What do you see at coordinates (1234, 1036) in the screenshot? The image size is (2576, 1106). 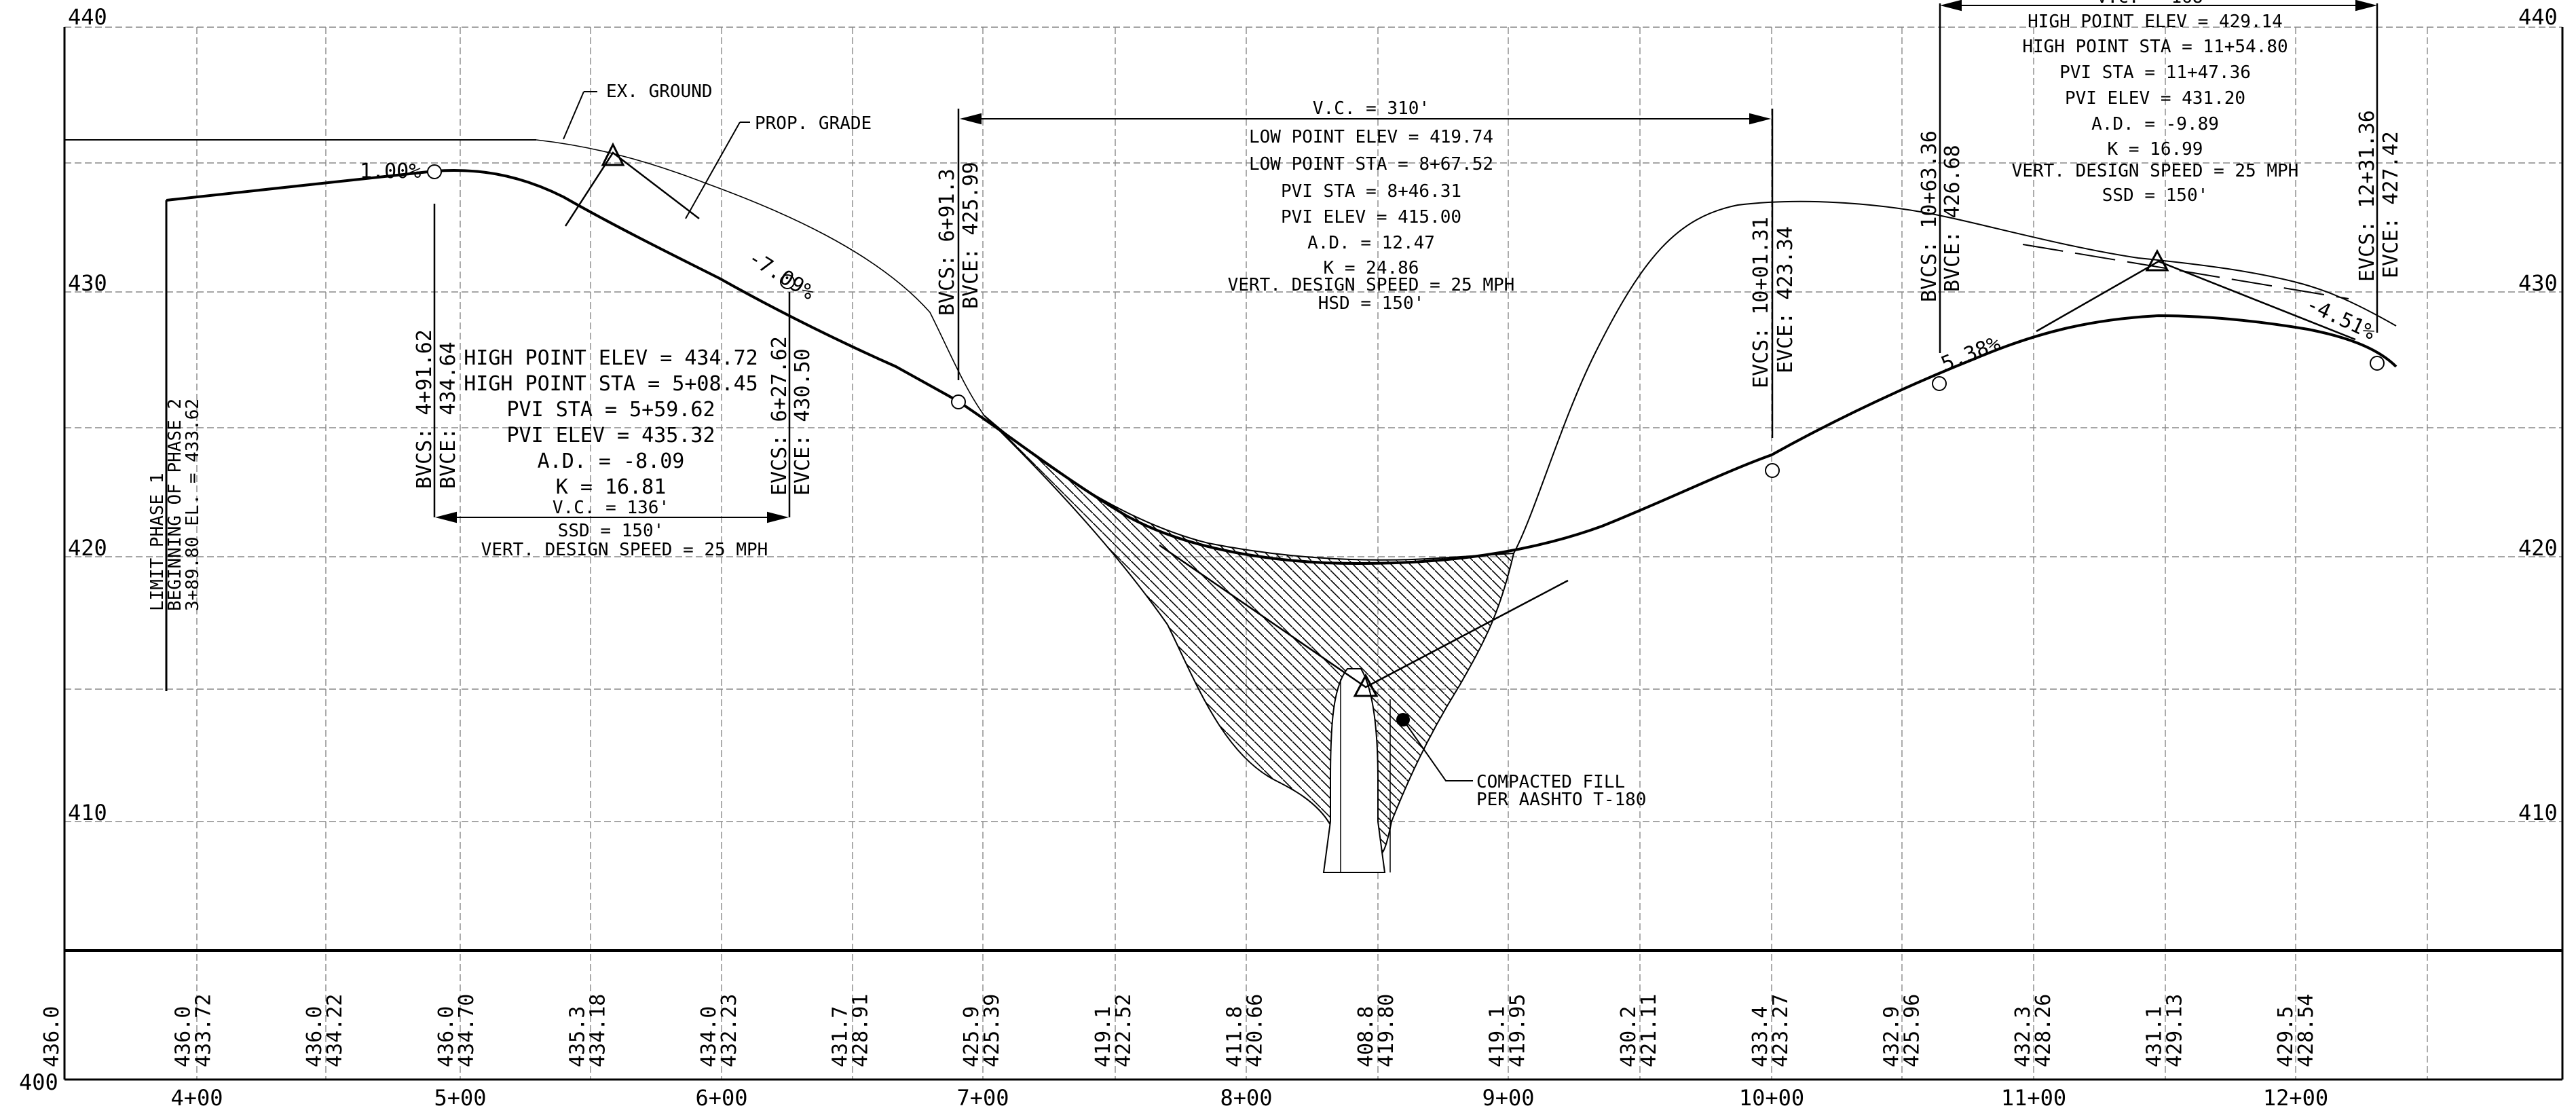 I see `existing-elev-9: 411.8` at bounding box center [1234, 1036].